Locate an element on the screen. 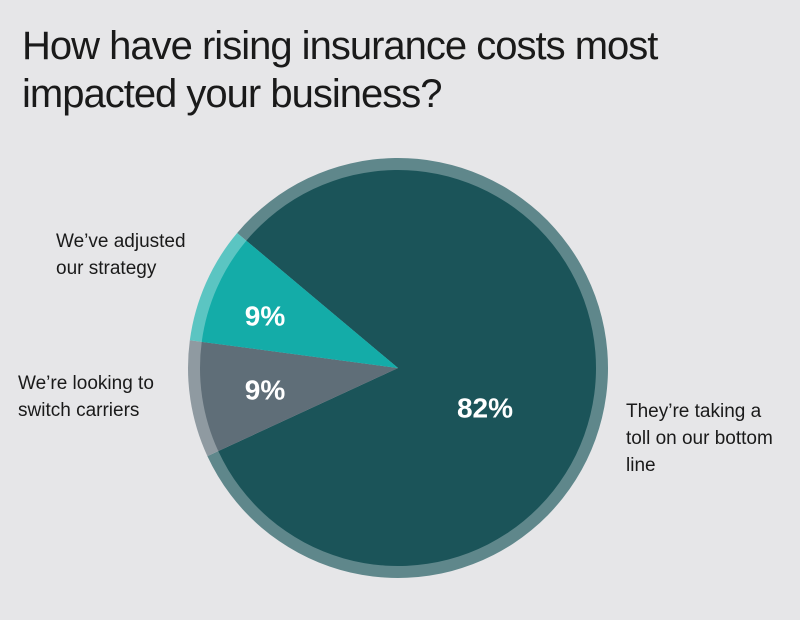 This screenshot has height=620, width=800. category-label: We’re looking to switch carriers is located at coordinates (86, 397).